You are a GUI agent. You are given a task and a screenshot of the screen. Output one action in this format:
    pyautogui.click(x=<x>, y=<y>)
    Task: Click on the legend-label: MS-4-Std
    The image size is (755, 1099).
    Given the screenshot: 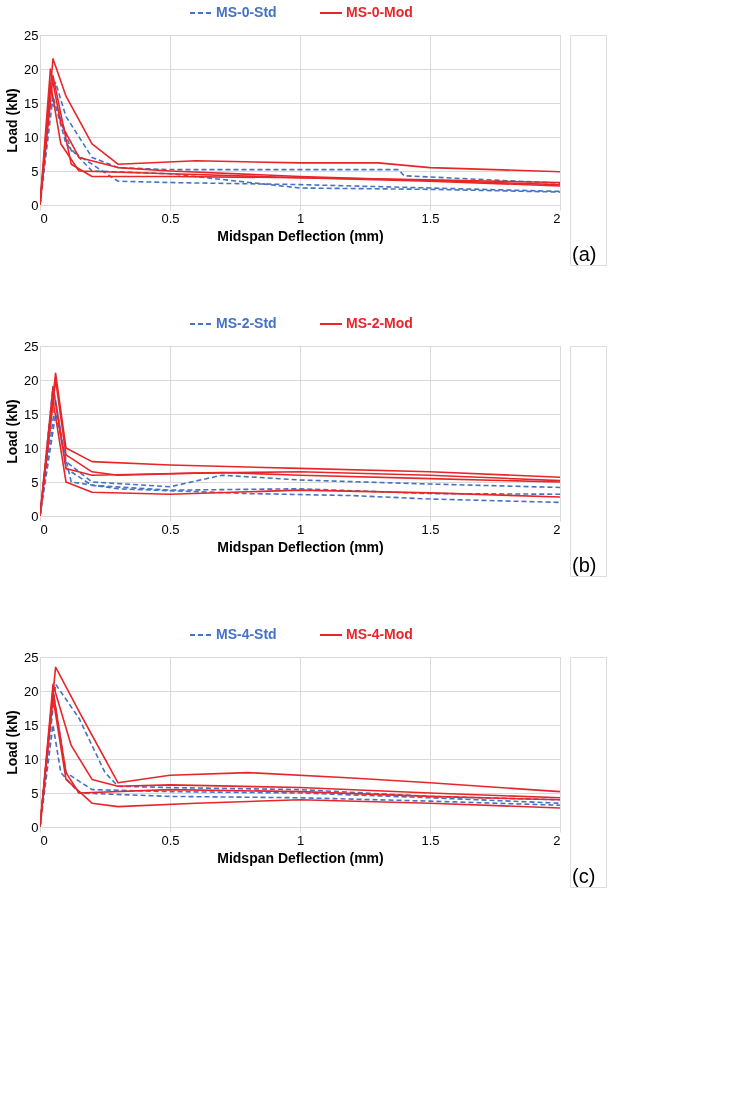 What is the action you would take?
    pyautogui.click(x=246, y=634)
    